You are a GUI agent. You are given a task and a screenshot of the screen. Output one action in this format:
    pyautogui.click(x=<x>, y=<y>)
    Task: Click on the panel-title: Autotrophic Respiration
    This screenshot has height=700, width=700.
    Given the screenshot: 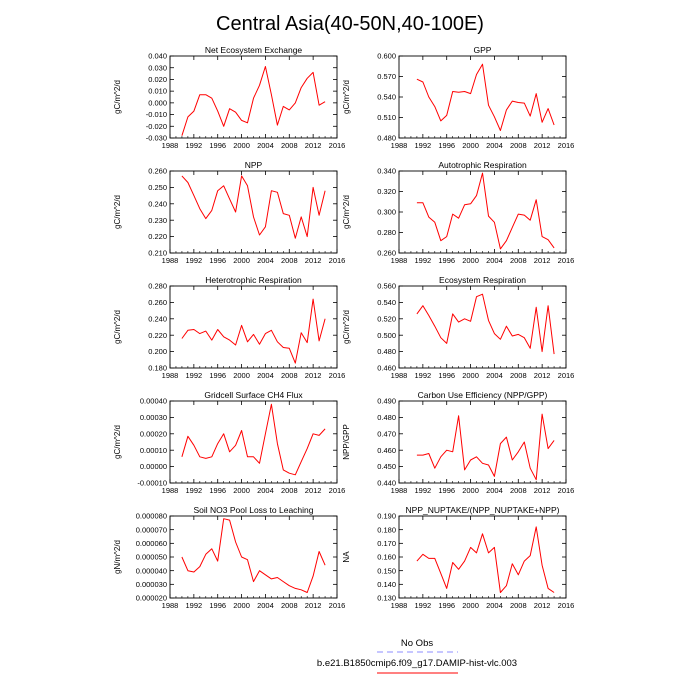 What is the action you would take?
    pyautogui.click(x=482, y=165)
    